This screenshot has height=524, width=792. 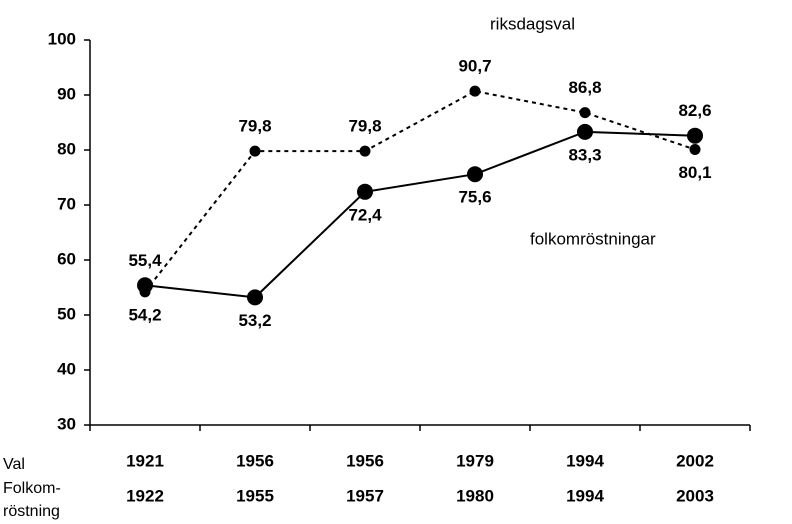 What do you see at coordinates (474, 197) in the screenshot?
I see `value-label: 75,6` at bounding box center [474, 197].